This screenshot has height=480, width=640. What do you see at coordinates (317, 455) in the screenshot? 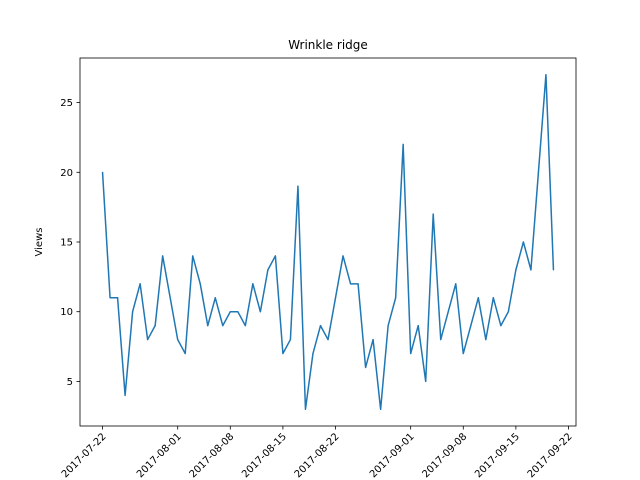
I see `x-tick-label: 2017-08-22` at bounding box center [317, 455].